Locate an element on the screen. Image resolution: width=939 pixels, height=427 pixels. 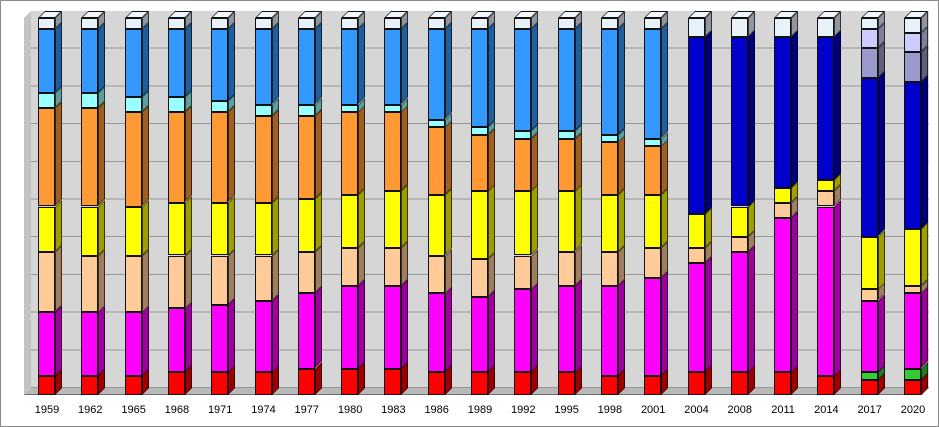
x-axis-label: 1959 is located at coordinates (47, 410).